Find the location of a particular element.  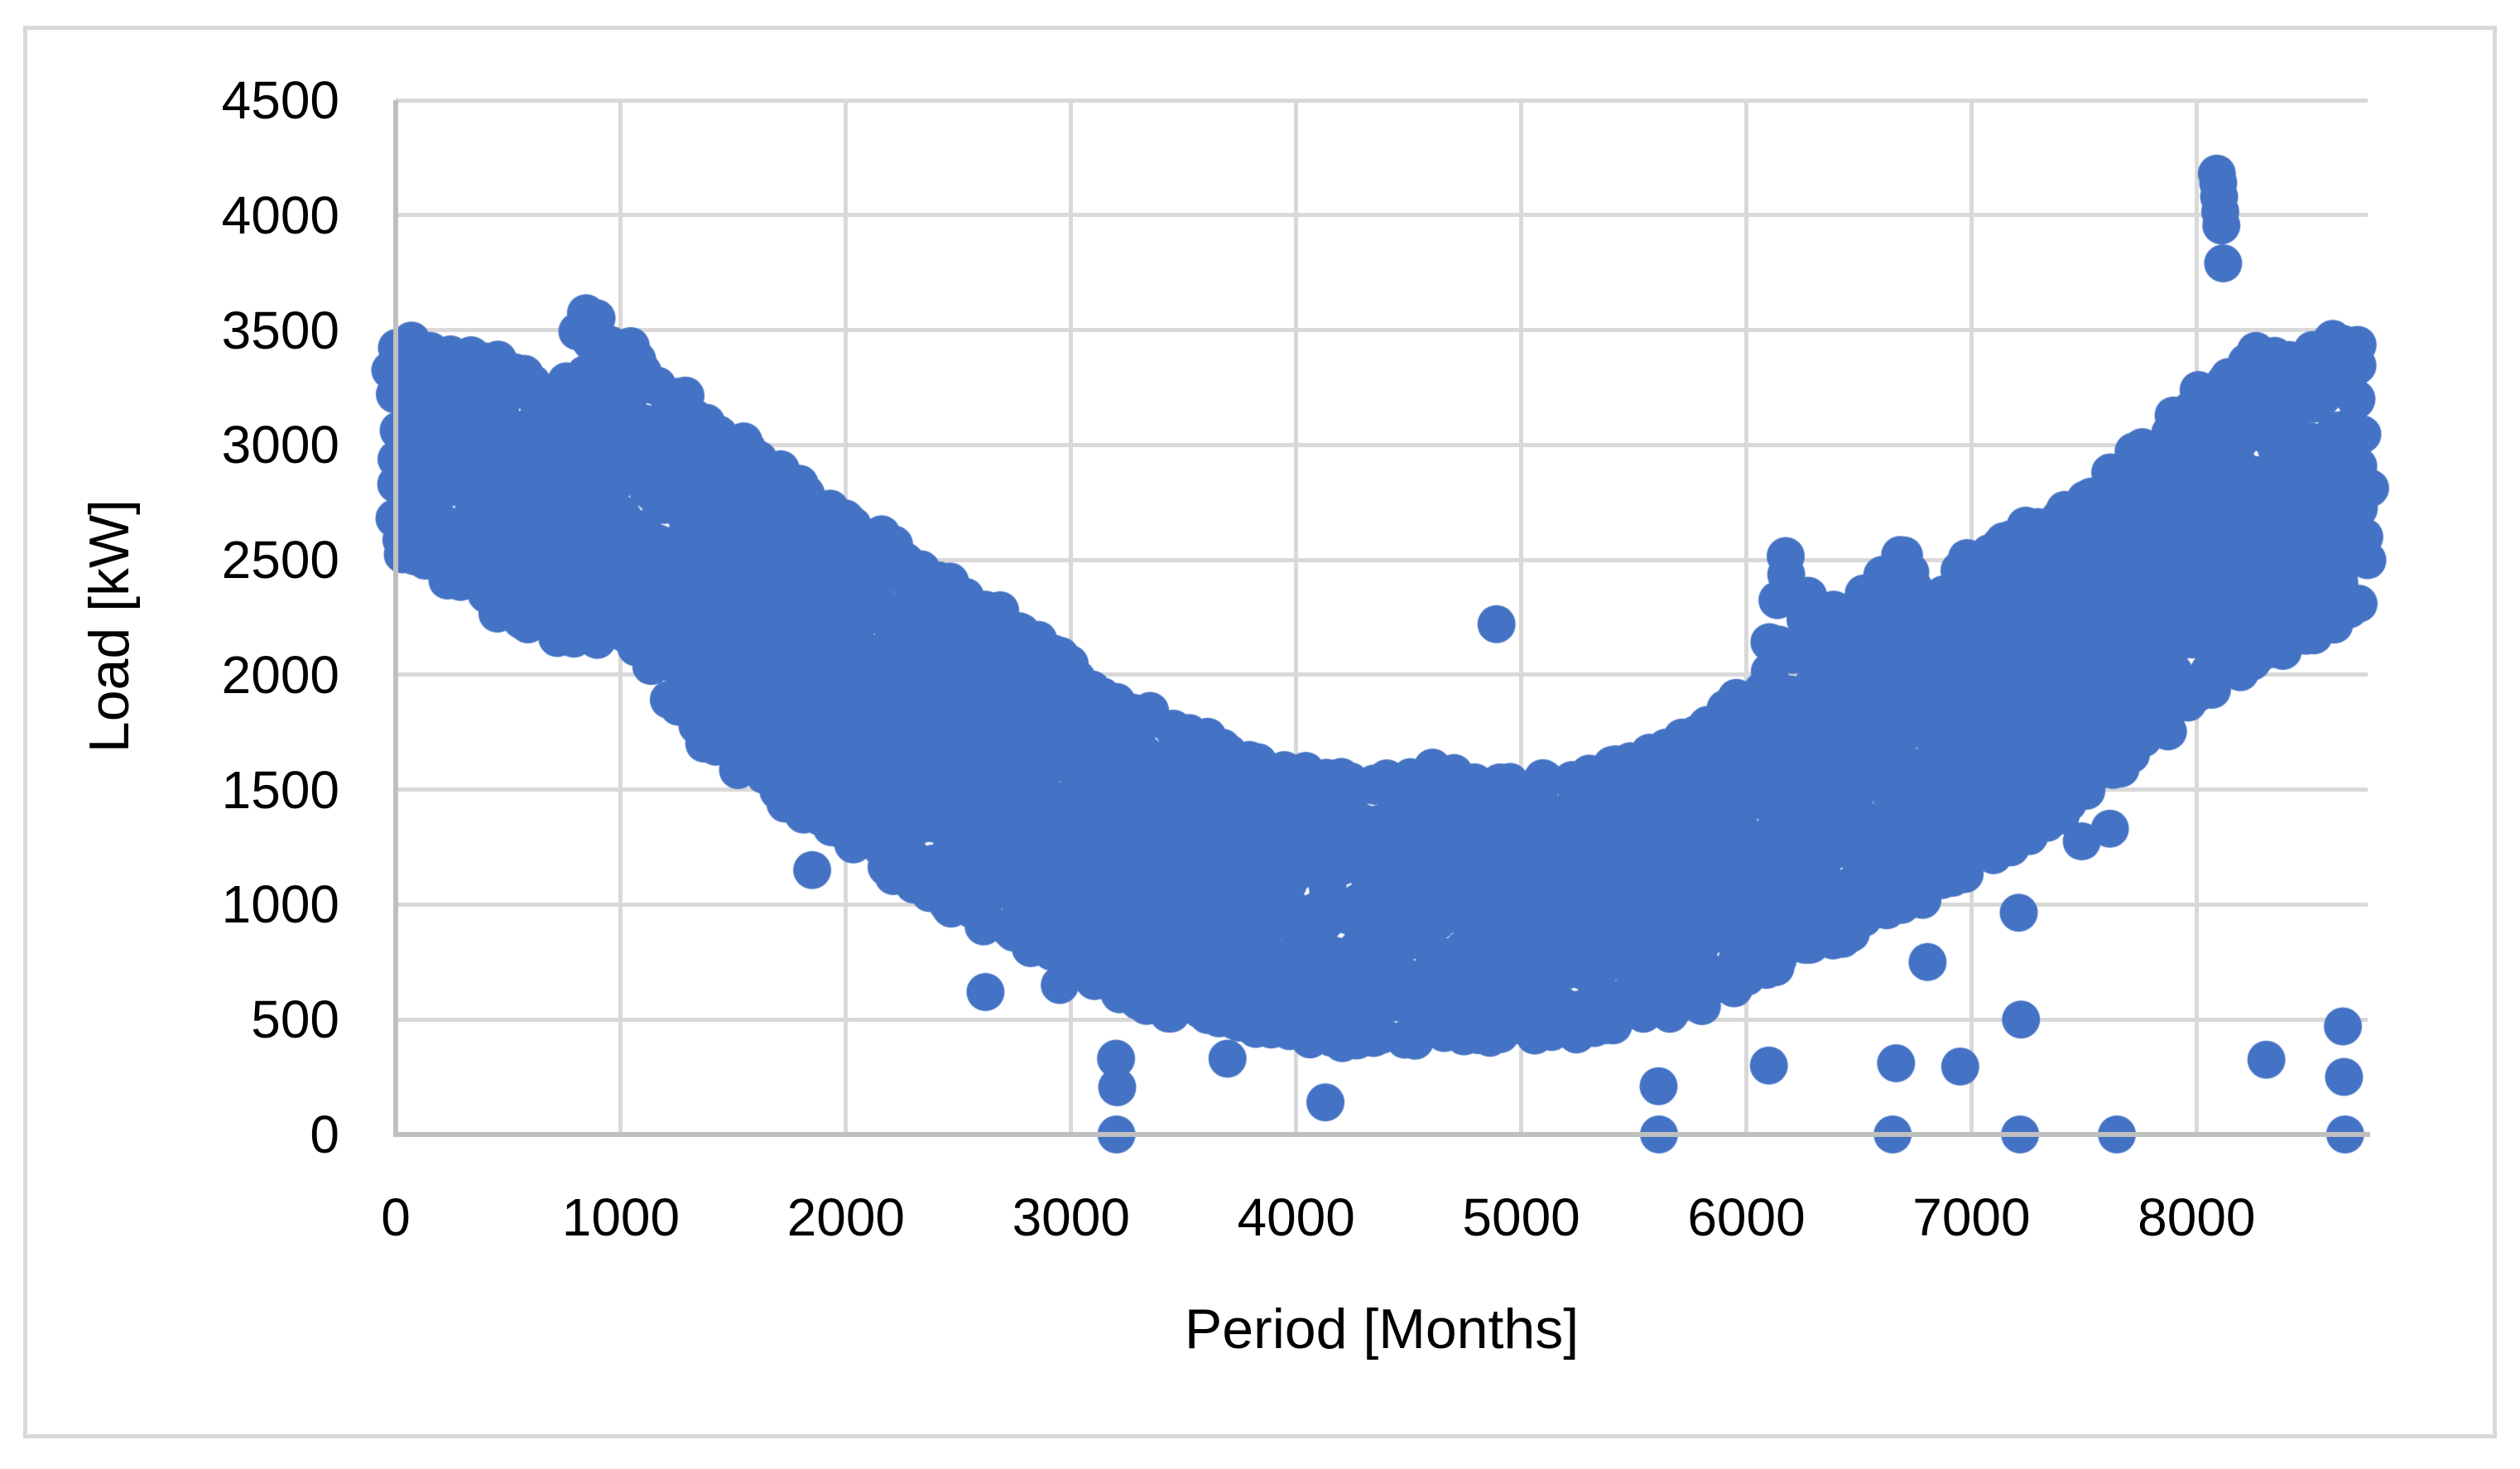

x-tick-label: 8000 is located at coordinates (2197, 1217).